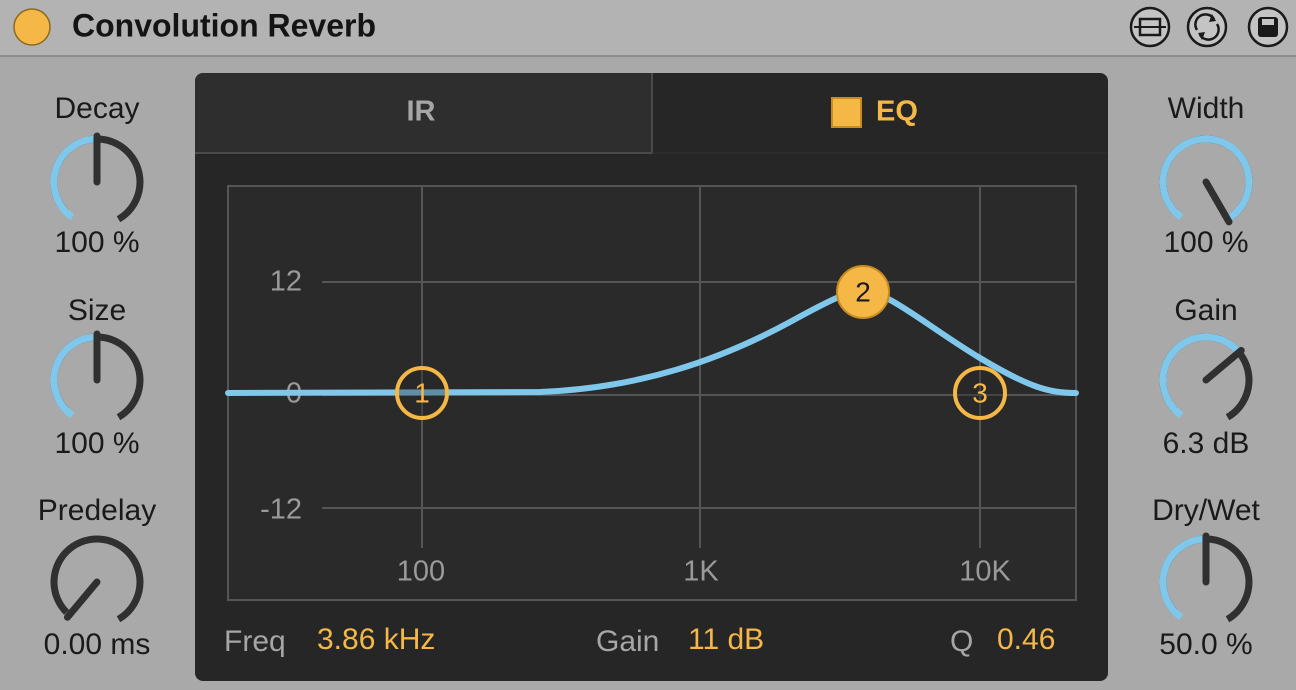  What do you see at coordinates (97, 310) in the screenshot?
I see `control-label: Size` at bounding box center [97, 310].